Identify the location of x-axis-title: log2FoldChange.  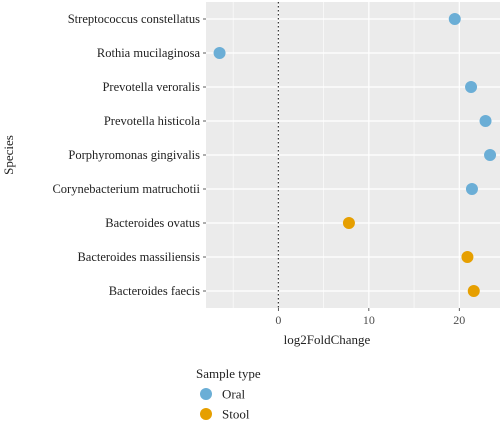
(327, 339).